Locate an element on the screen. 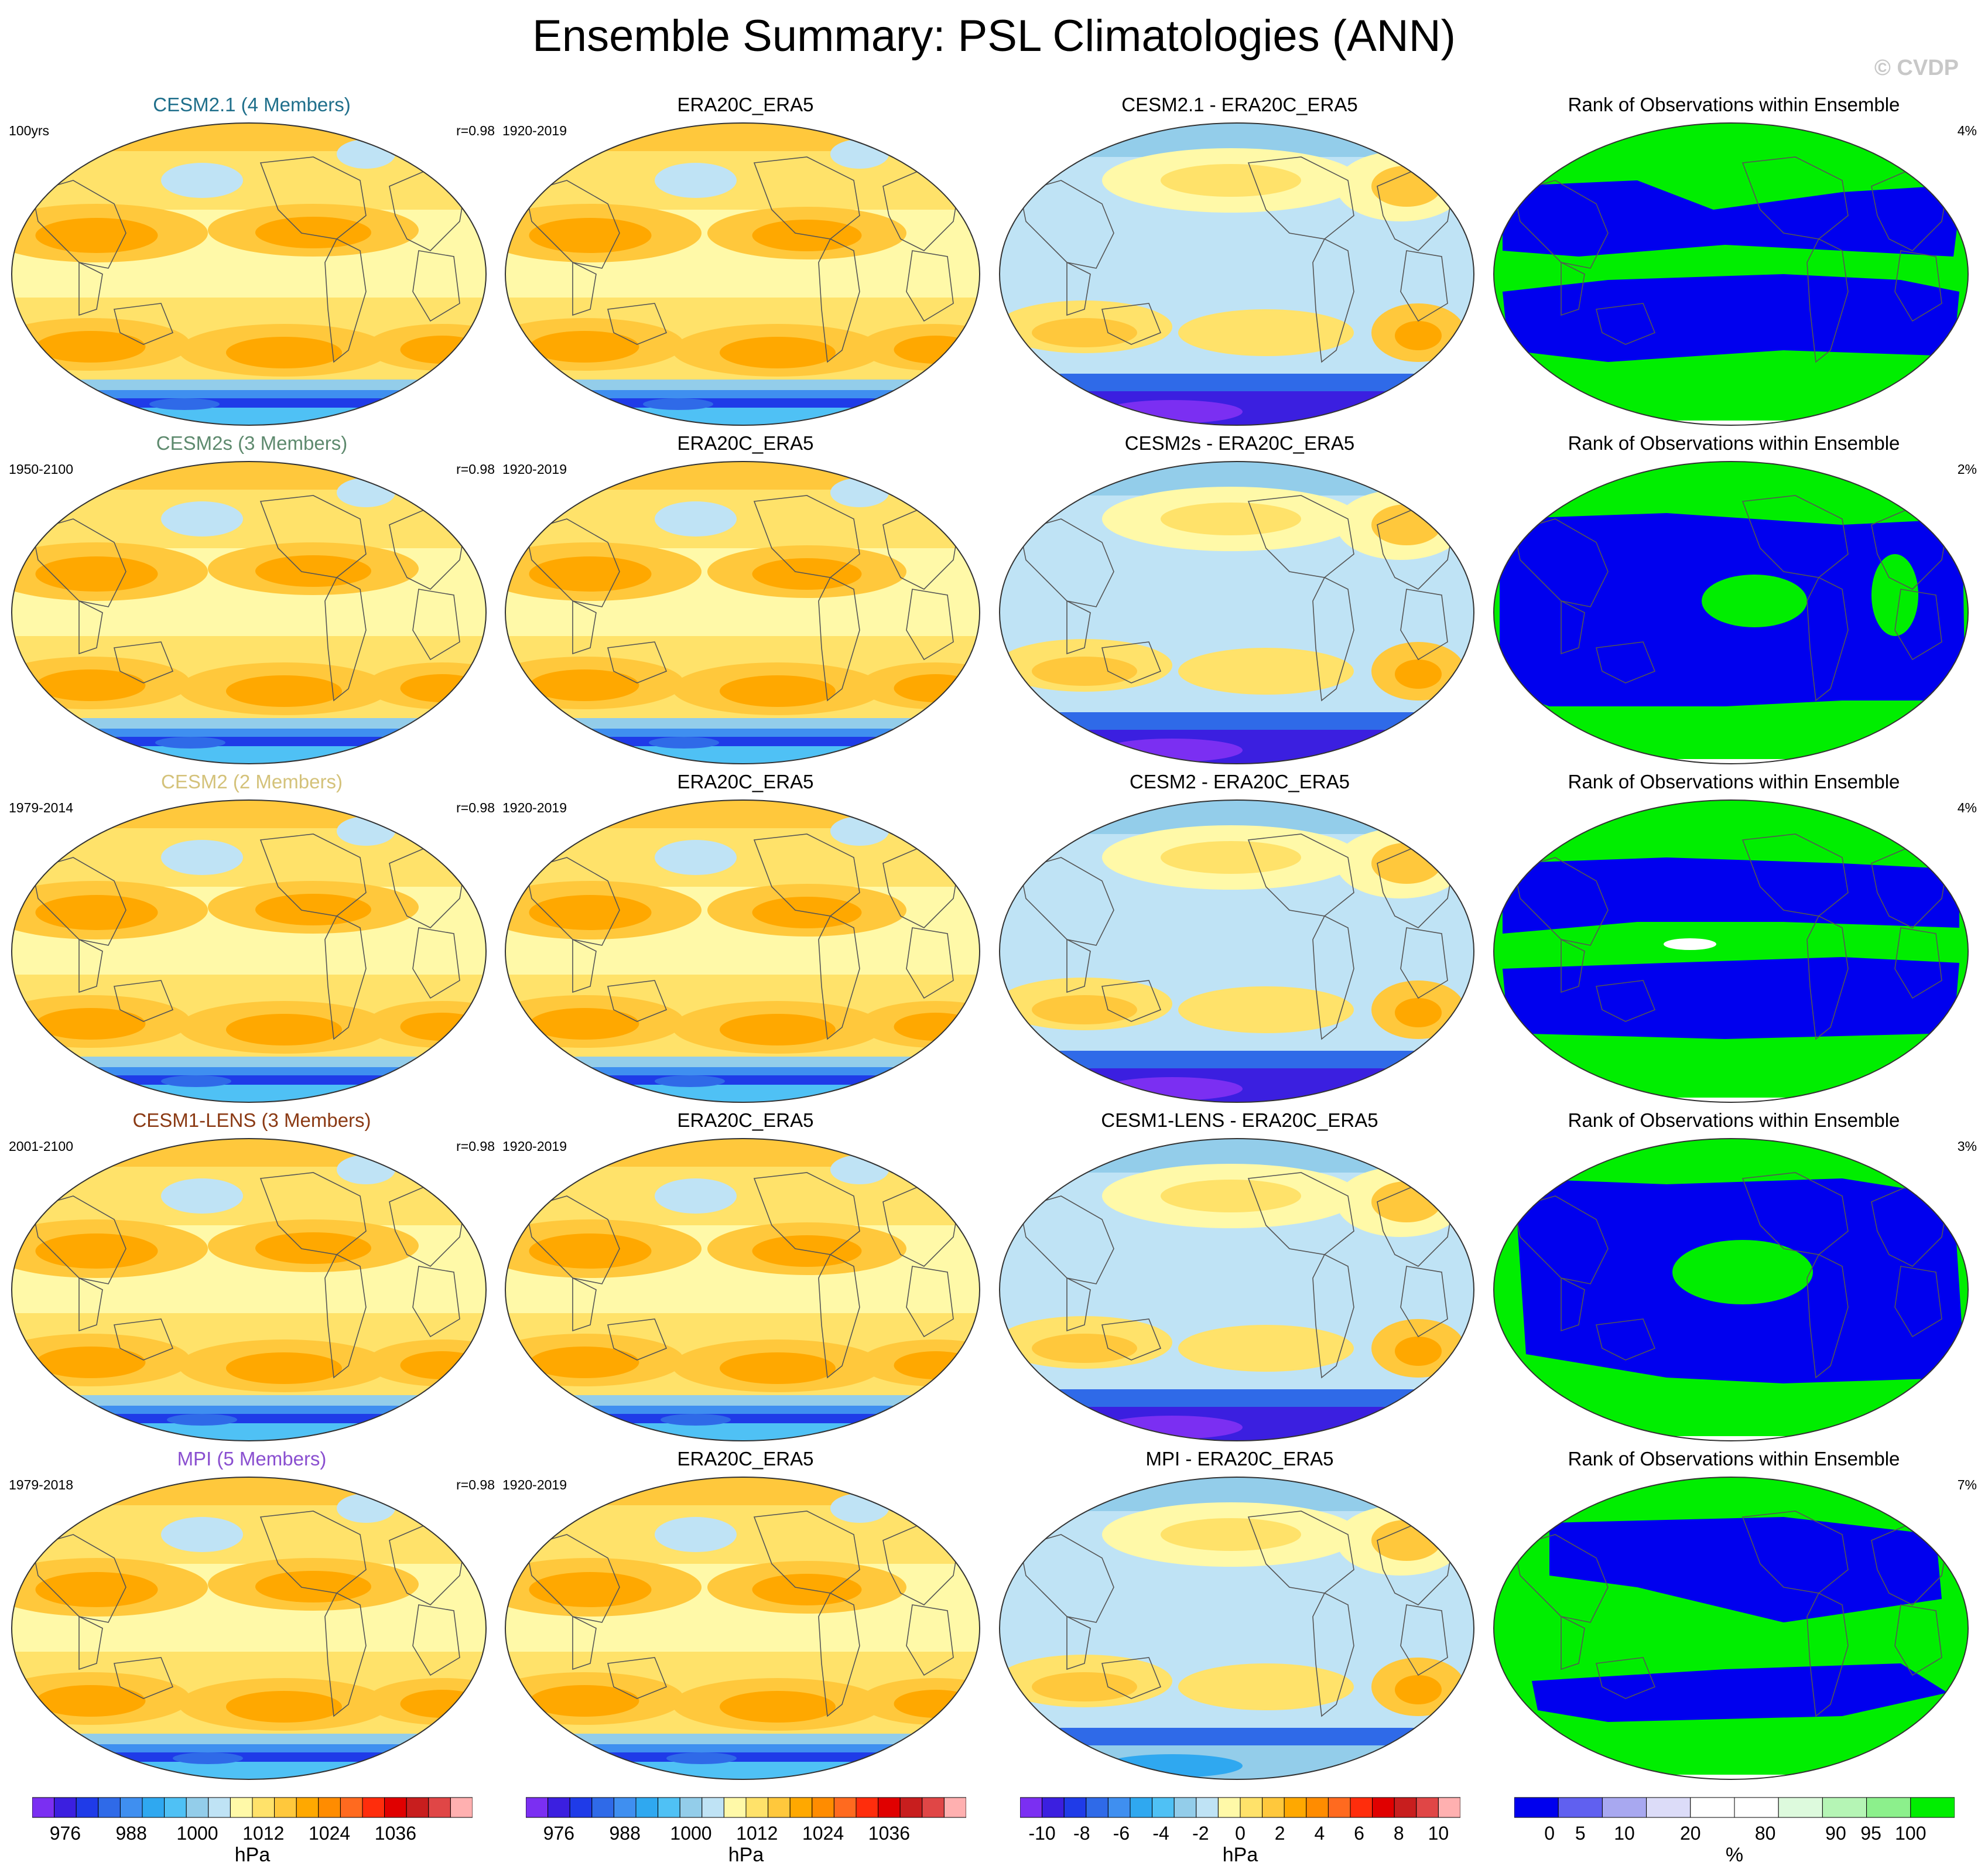  period-label: 1979-2018 is located at coordinates (41, 1484).